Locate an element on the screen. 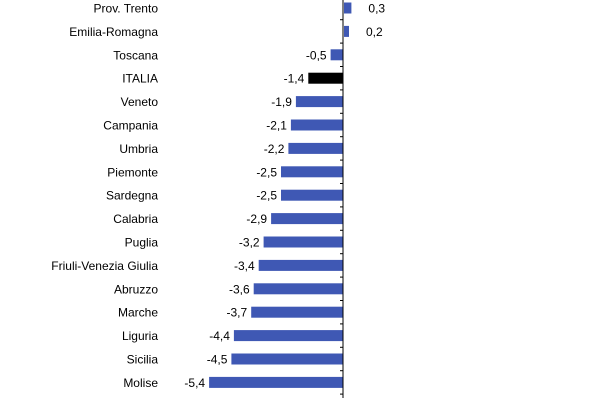  category-label: Molise is located at coordinates (140, 383).